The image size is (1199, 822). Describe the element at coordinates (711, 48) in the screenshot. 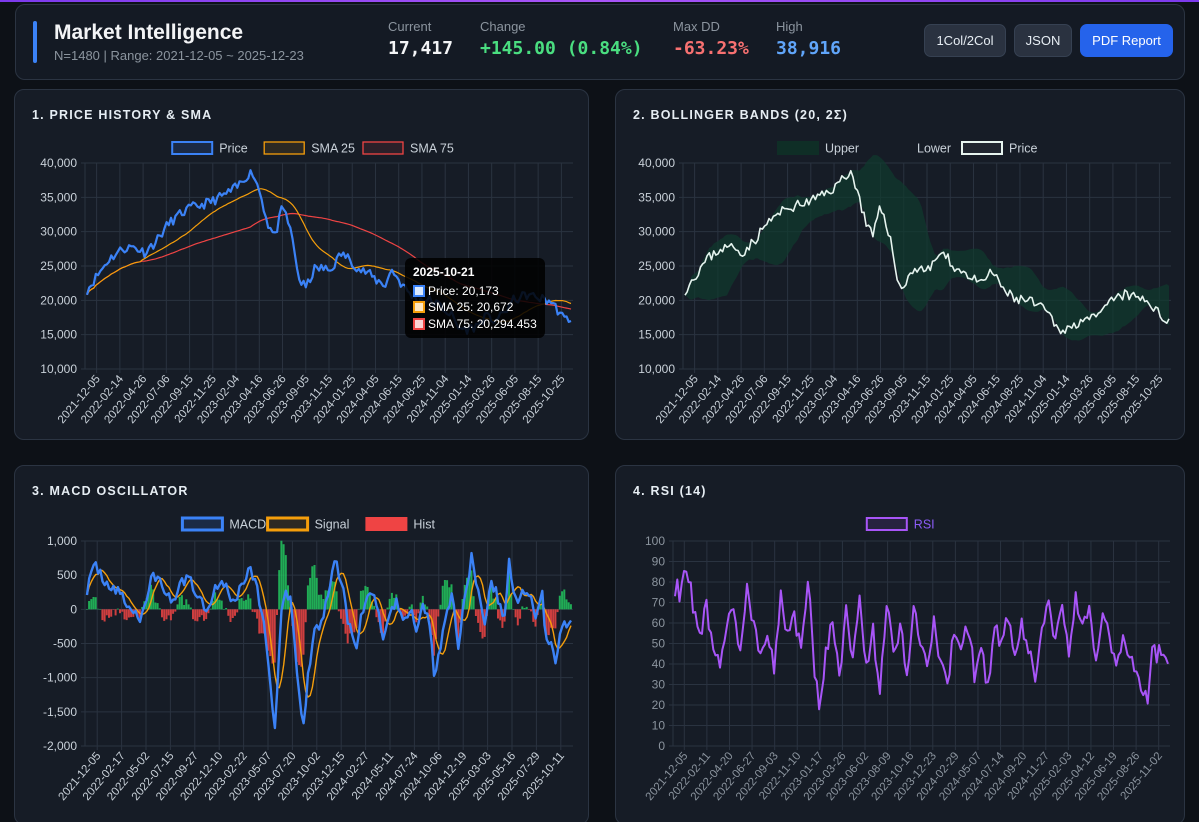

I see `stat-maxdd-value: -63.23%` at that location.